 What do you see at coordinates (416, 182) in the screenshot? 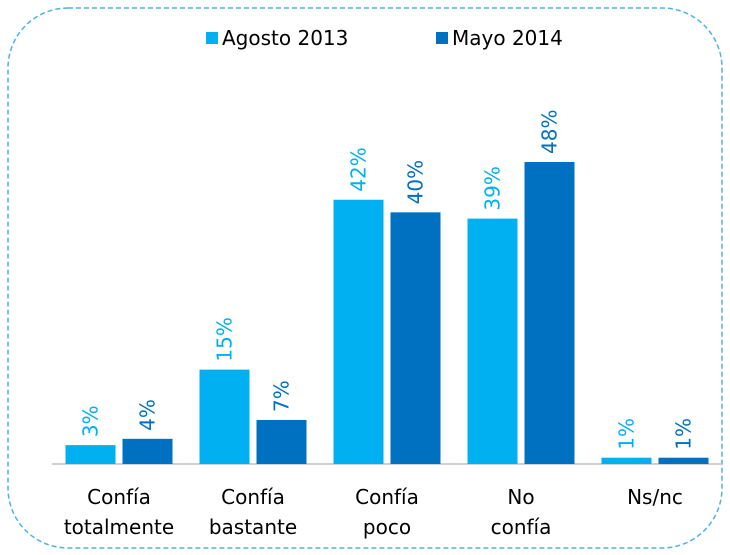
I see `value-label: 40%` at bounding box center [416, 182].